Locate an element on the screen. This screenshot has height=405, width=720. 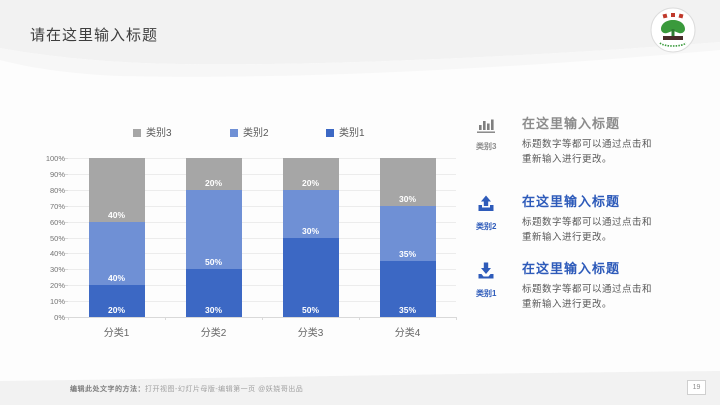
stacked-bar: 20% 40% 40% is located at coordinates (116, 237).